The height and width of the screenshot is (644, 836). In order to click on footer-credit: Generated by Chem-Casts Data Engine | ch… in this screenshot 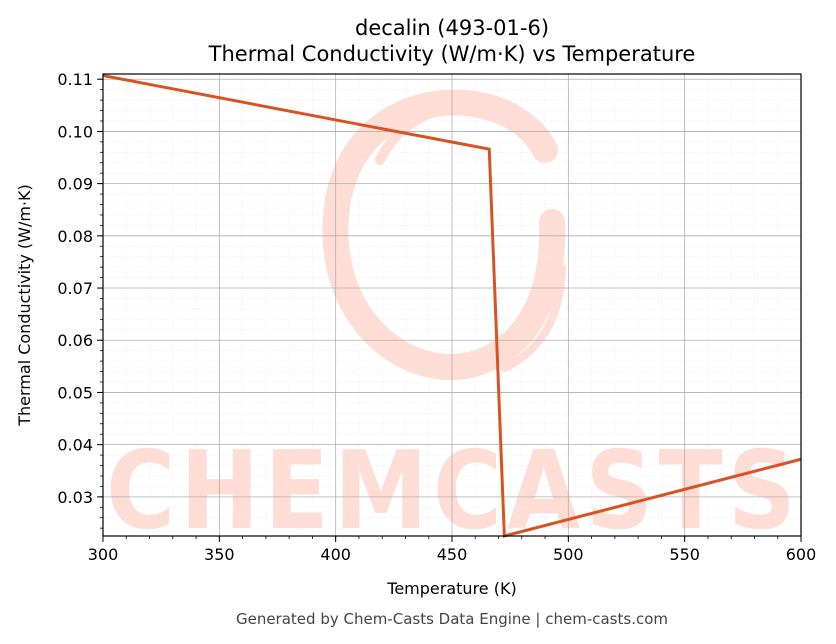, I will do `click(452, 619)`.